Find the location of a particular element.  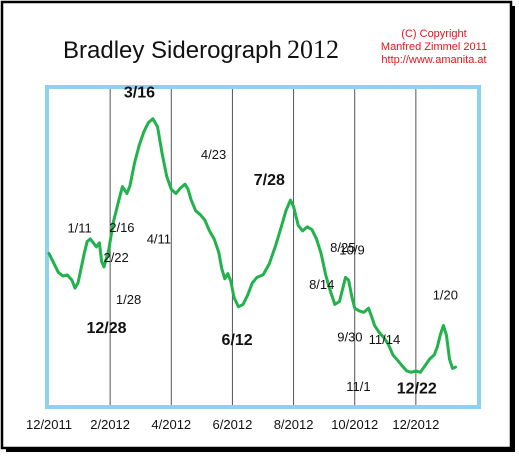

date-annotation: 12/22 is located at coordinates (417, 388).